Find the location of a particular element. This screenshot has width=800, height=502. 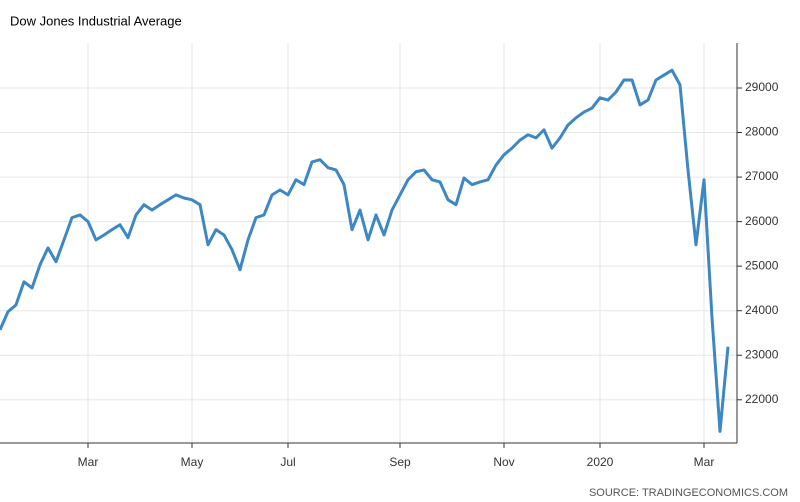

y-tick-label: 25000 is located at coordinates (762, 265).